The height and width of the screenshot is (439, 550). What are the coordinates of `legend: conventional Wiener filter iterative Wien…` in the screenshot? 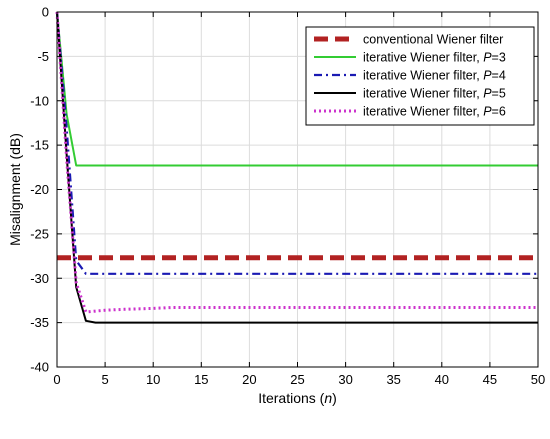 It's located at (420, 76).